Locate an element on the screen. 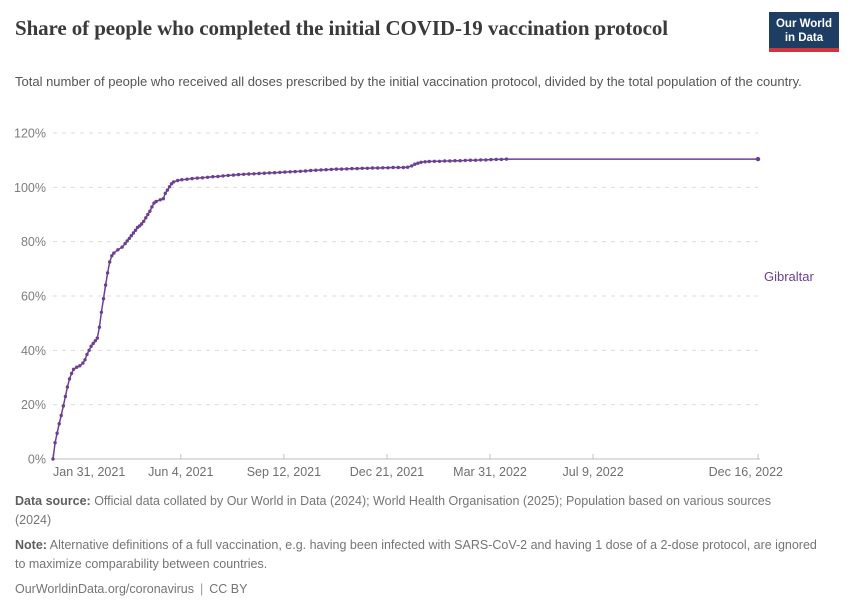 The image size is (850, 606). series-end-point is located at coordinates (758, 159).